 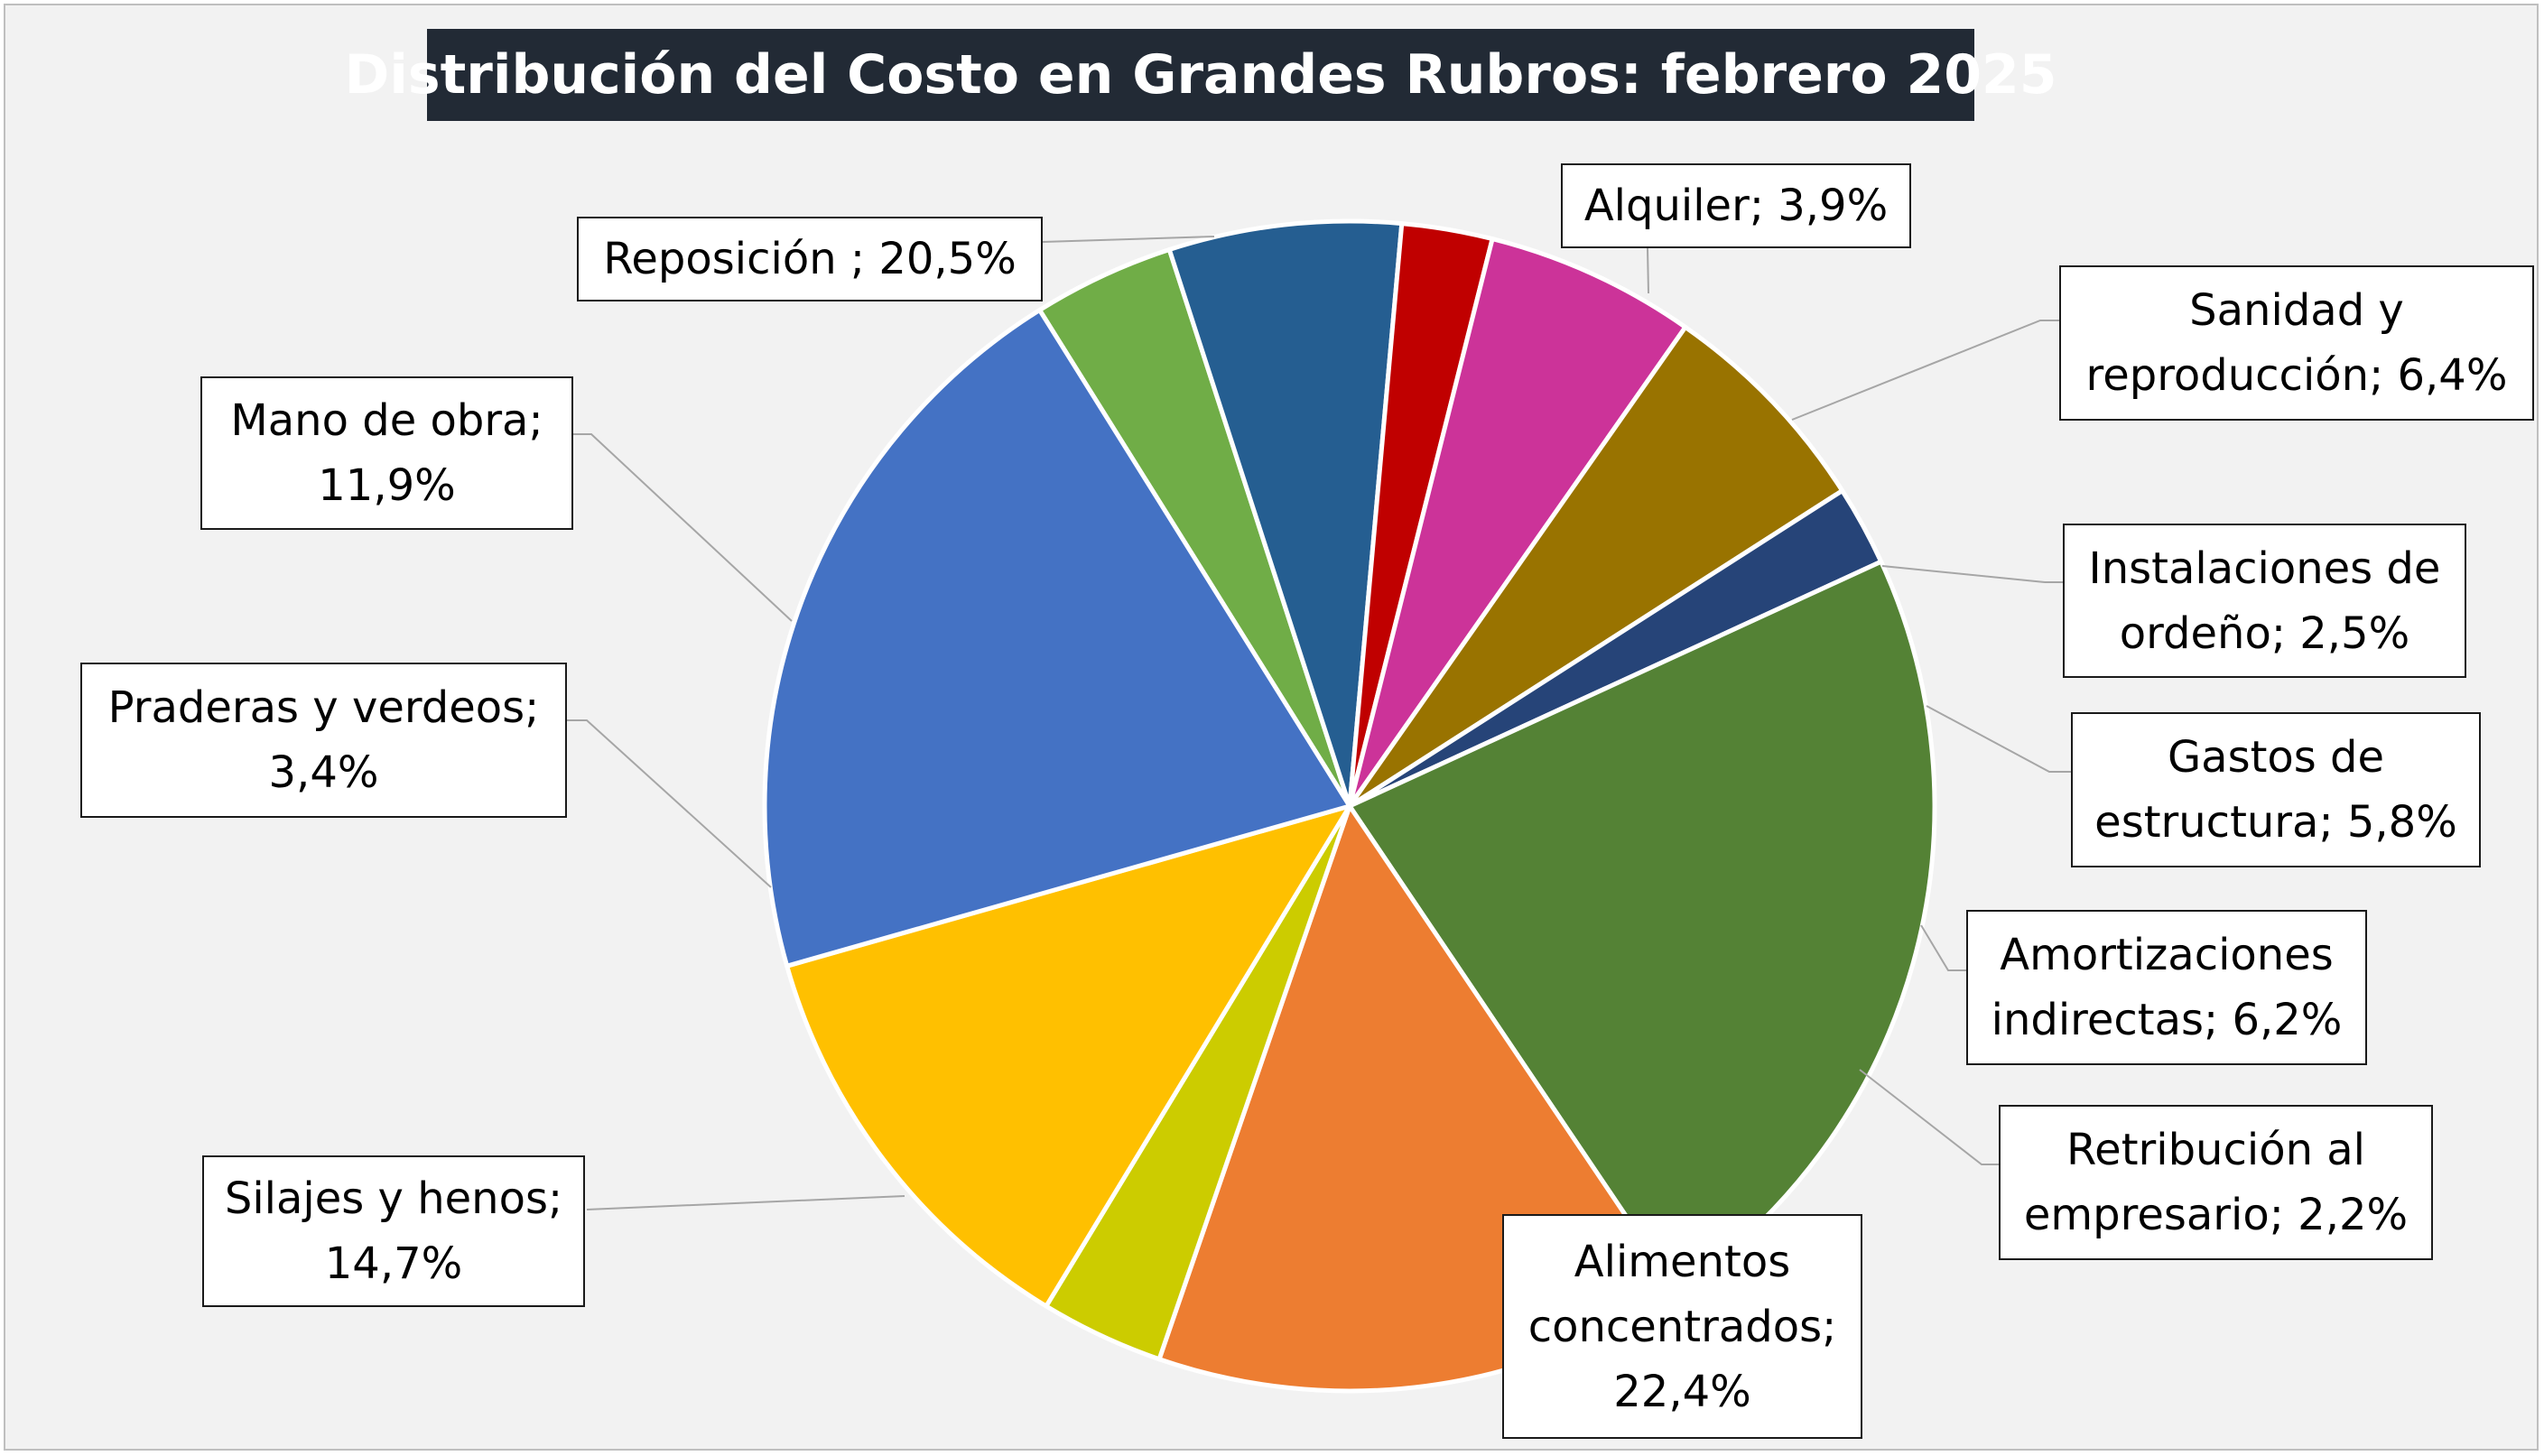 What do you see at coordinates (2276, 789) in the screenshot?
I see `data-label-gastos: Gastos de estructura; 5,8%` at bounding box center [2276, 789].